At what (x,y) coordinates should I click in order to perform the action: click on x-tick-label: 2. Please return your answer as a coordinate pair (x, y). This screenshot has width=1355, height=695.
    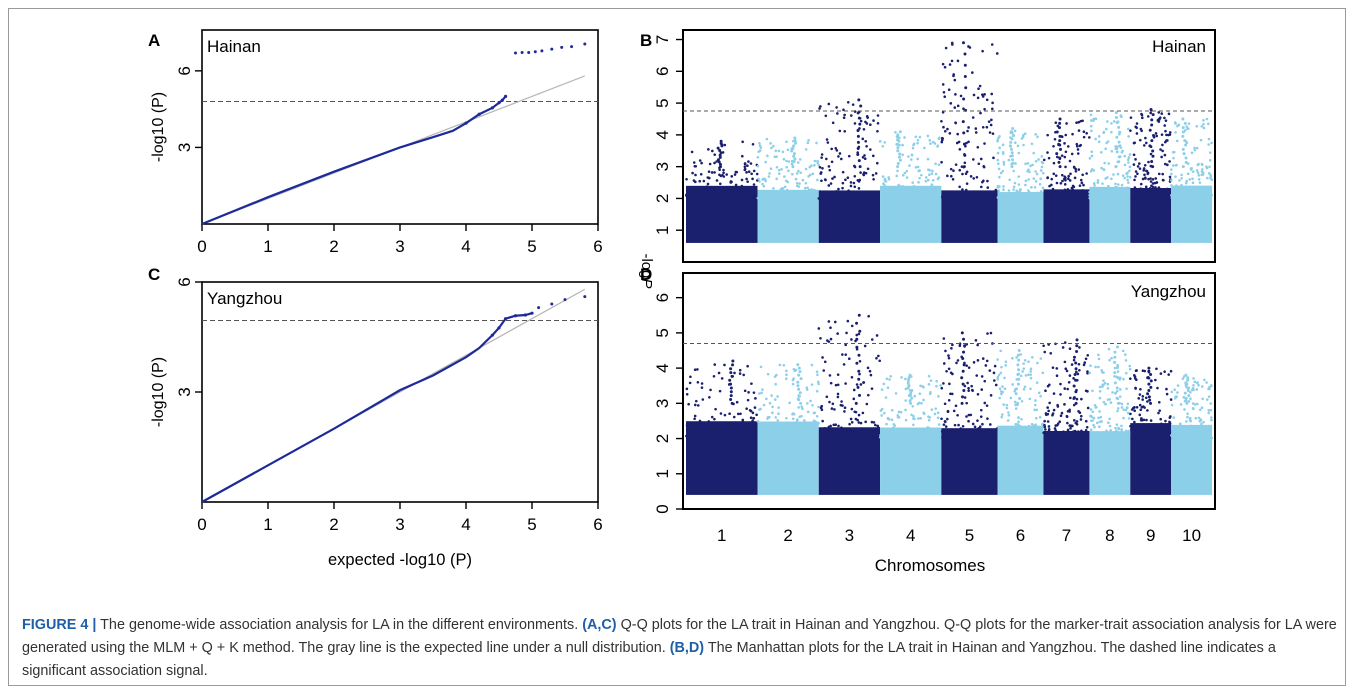
    Looking at the image, I should click on (333, 524).